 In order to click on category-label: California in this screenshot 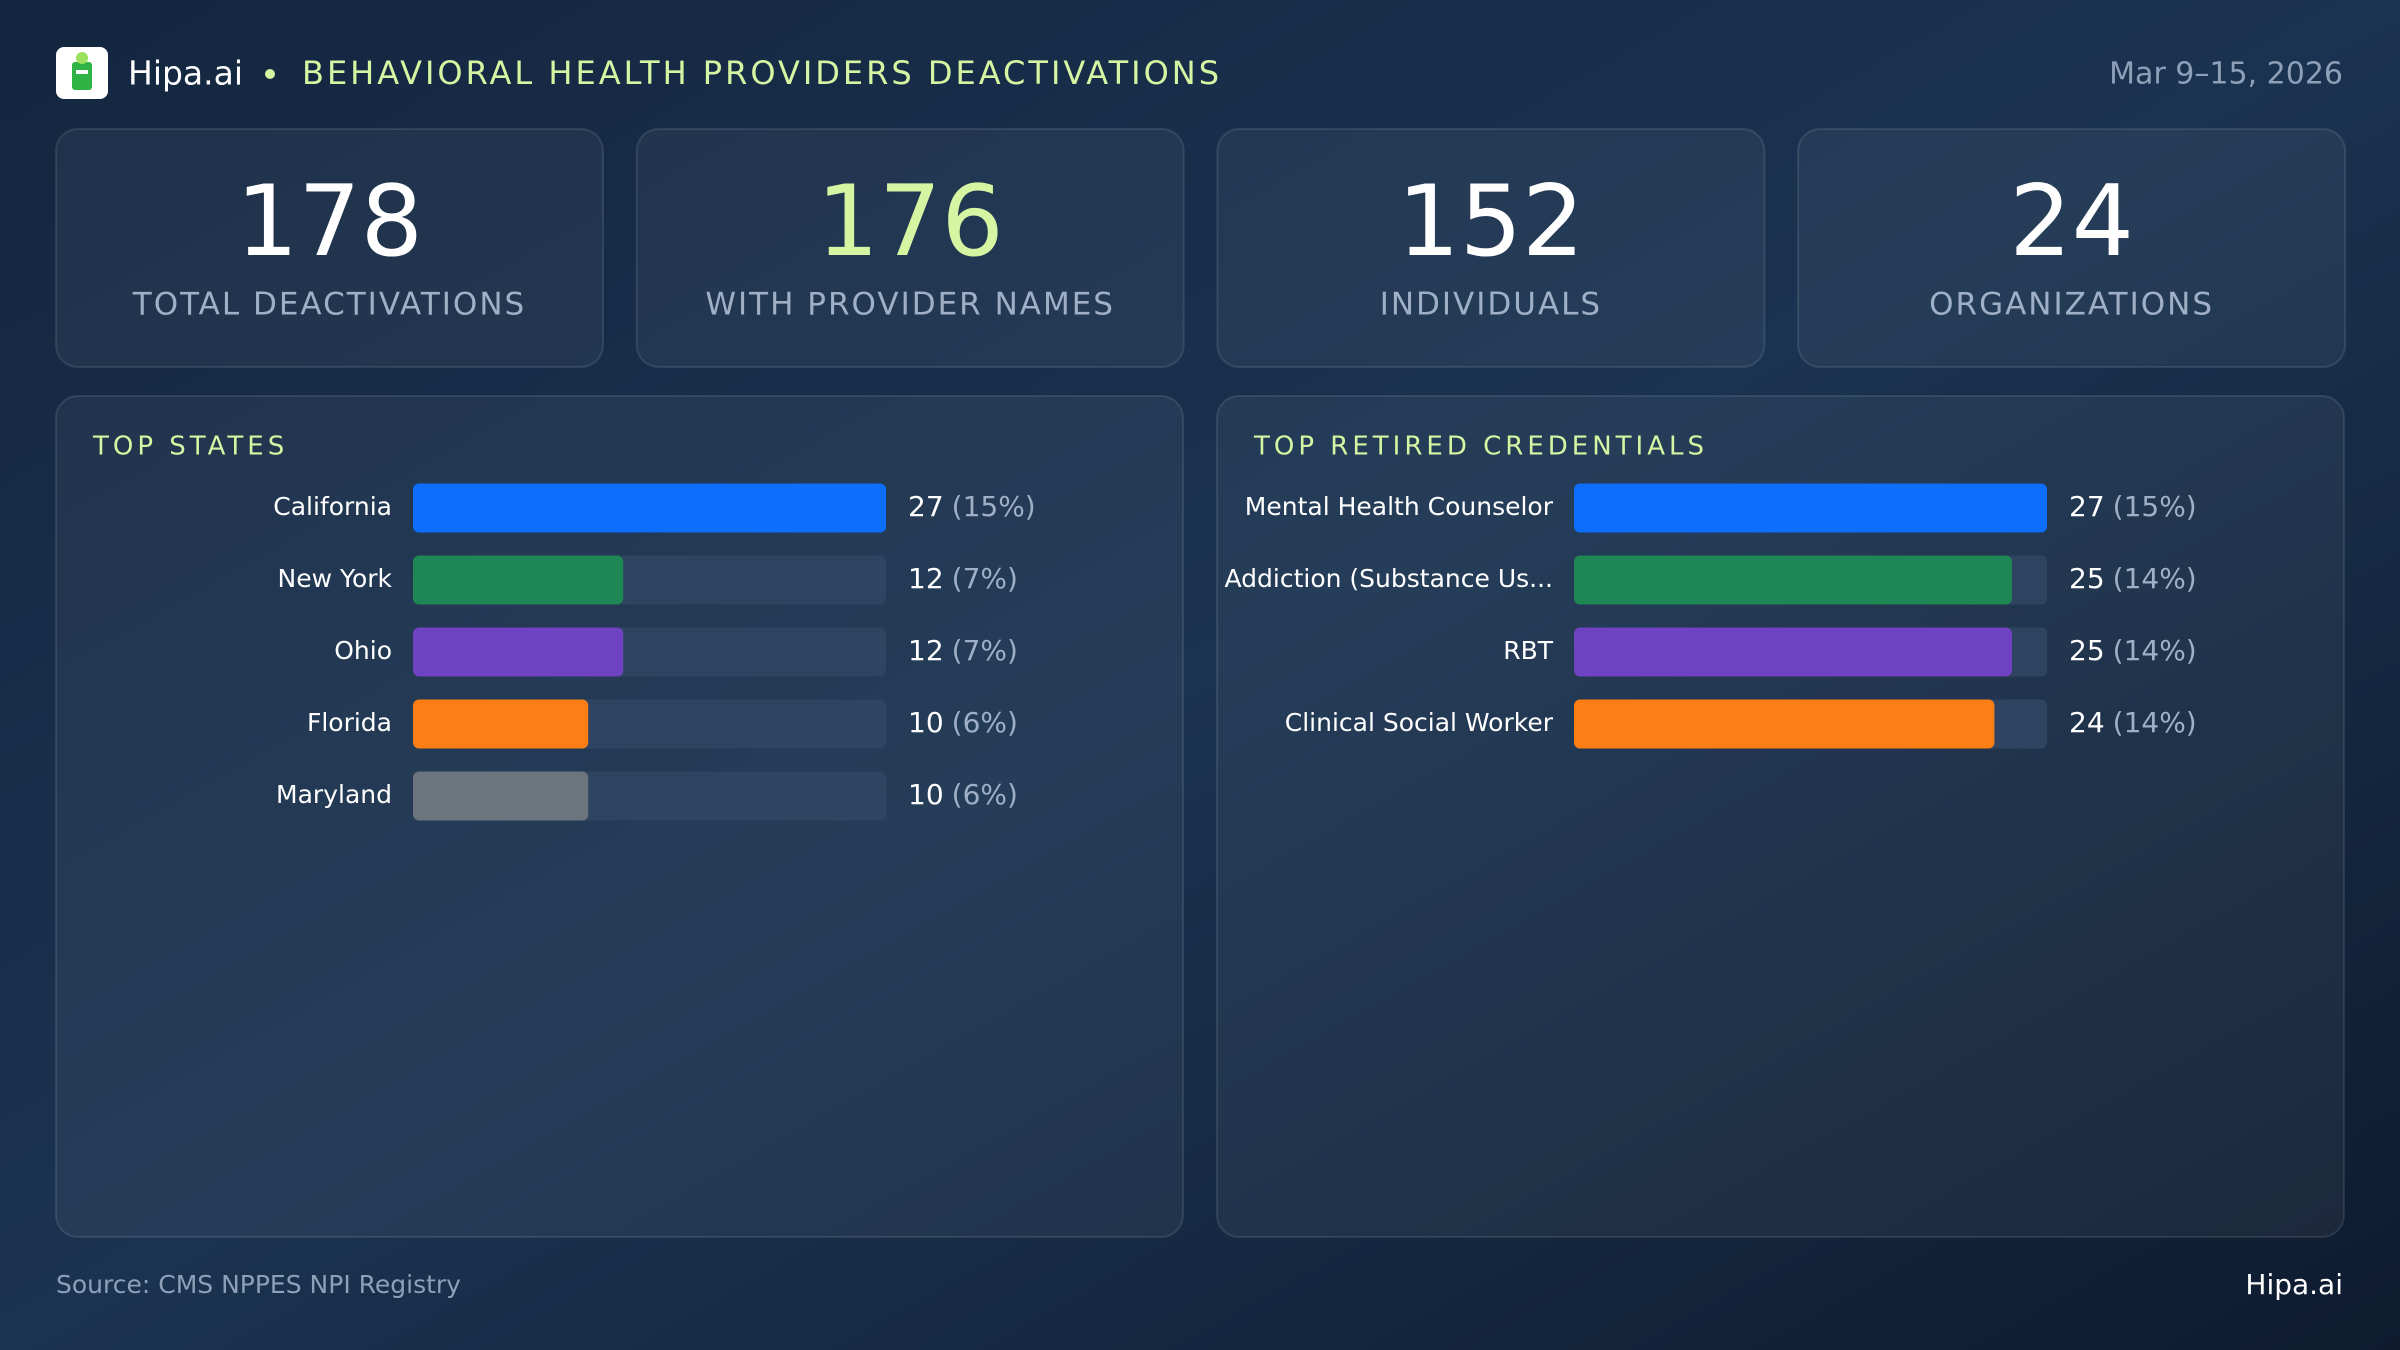, I will do `click(332, 506)`.